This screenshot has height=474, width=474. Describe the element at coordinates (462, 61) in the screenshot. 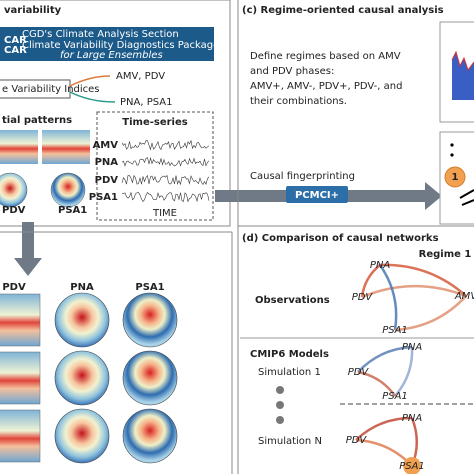

I see `inset-line` at that location.